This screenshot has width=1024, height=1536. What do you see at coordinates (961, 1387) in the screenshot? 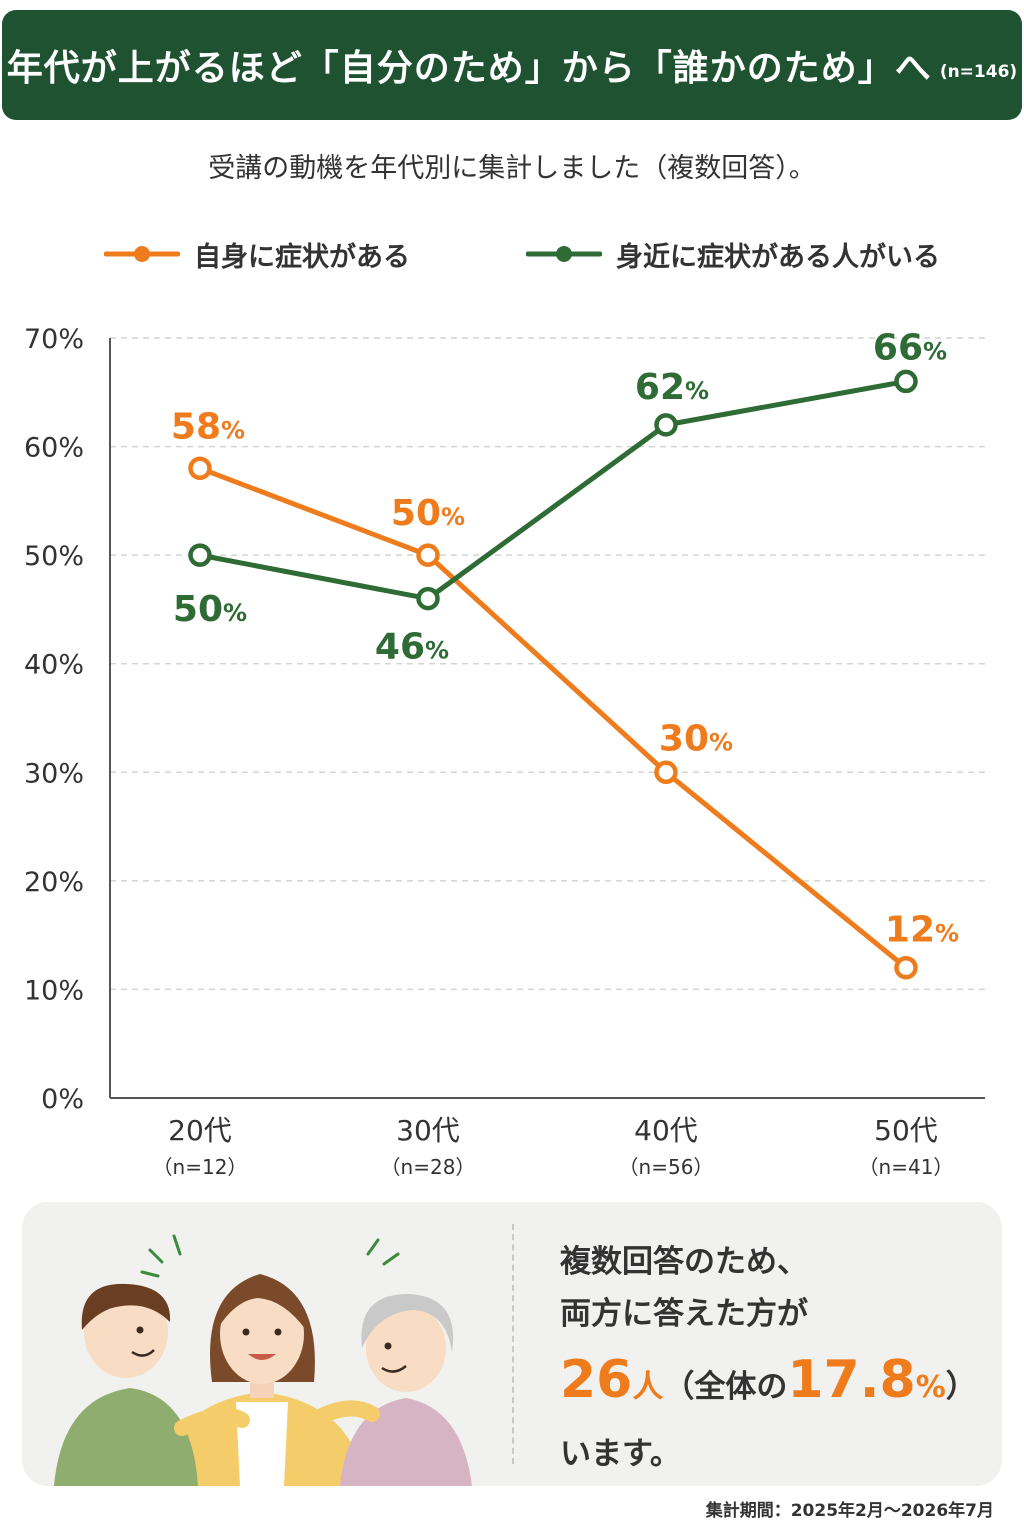
I see `paren-close: ）` at bounding box center [961, 1387].